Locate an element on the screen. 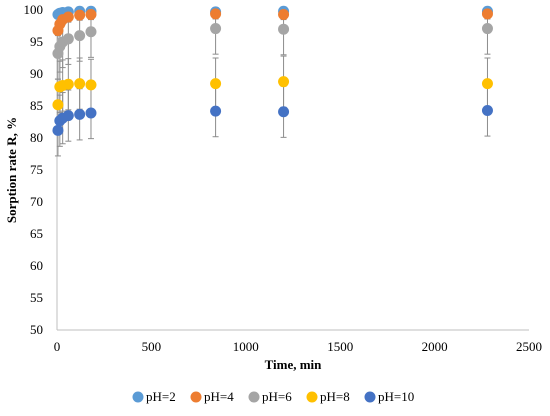  legend: pH=2 pH=4 pH=6 pH=8 pH=10 is located at coordinates (273, 396).